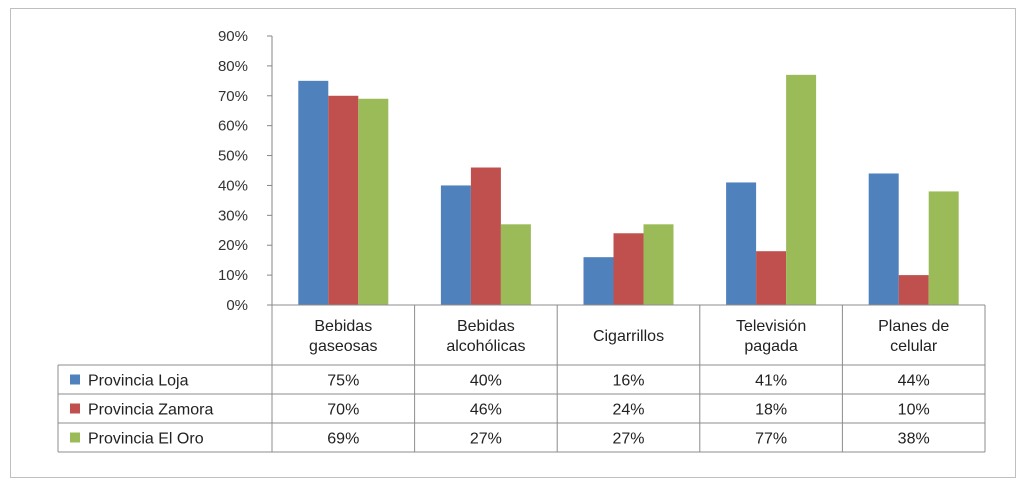 This screenshot has width=1026, height=488. What do you see at coordinates (233, 215) in the screenshot?
I see `y-tick-label: 30%` at bounding box center [233, 215].